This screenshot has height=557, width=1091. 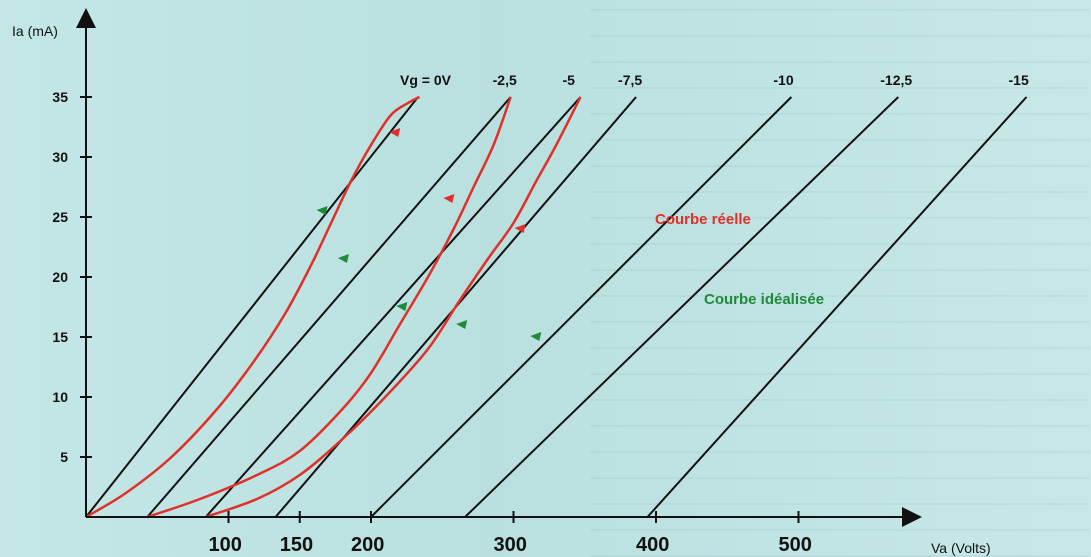 I want to click on y-tick-label-5: 30, so click(x=60, y=157).